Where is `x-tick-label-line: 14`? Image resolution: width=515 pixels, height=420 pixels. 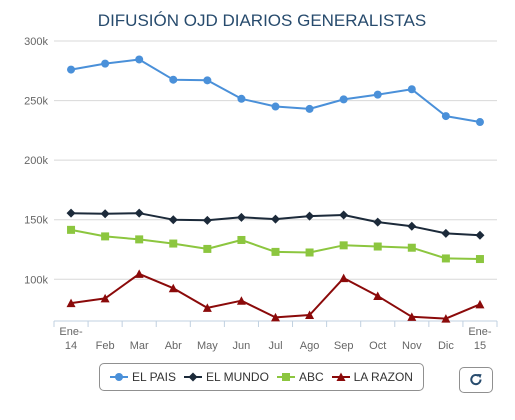
x-tick-label-line: 14 is located at coordinates (71, 346).